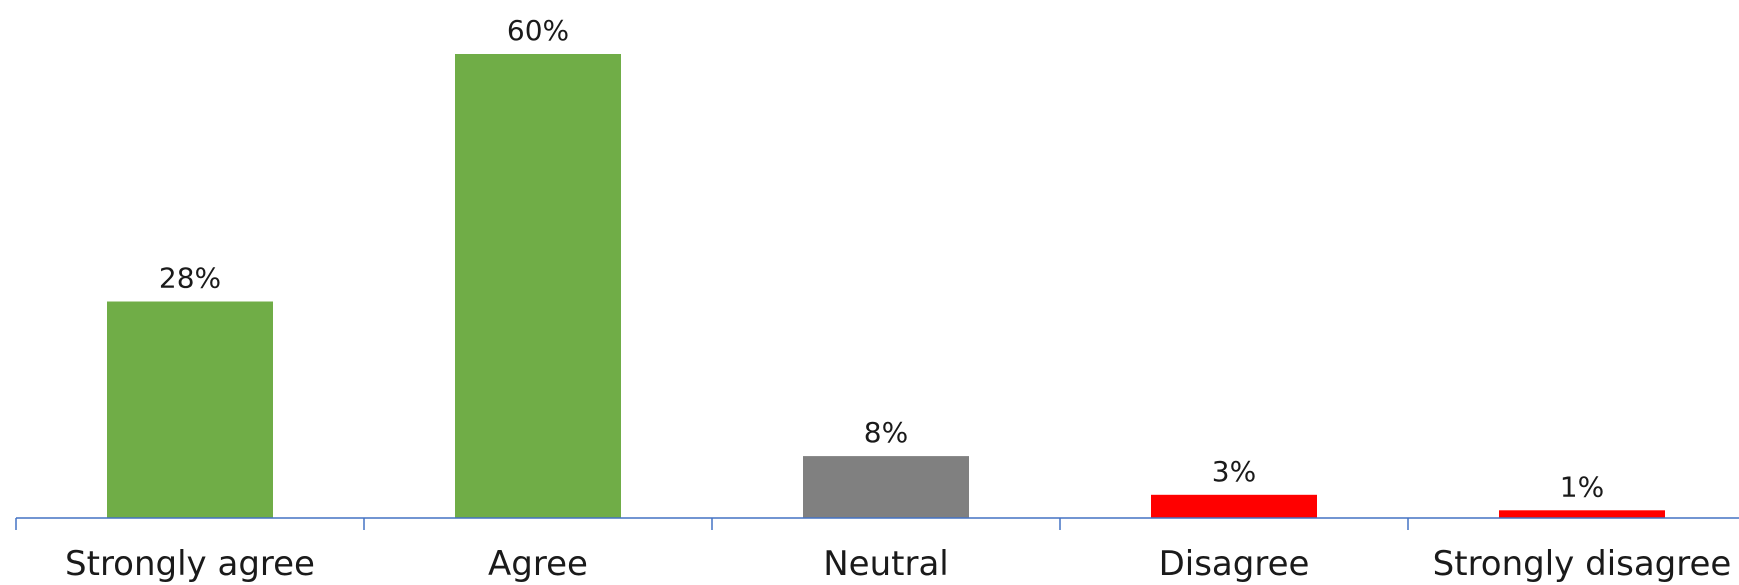 The height and width of the screenshot is (585, 1739). What do you see at coordinates (1234, 564) in the screenshot?
I see `x-tick-label: Disagree` at bounding box center [1234, 564].